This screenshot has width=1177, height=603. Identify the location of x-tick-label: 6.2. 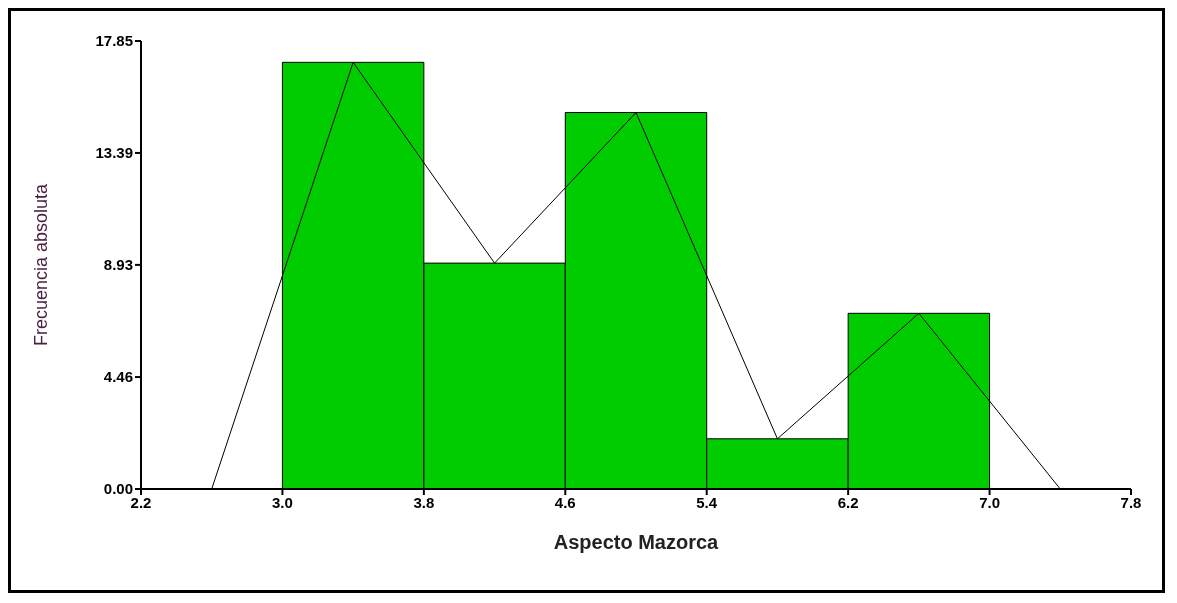
(848, 502).